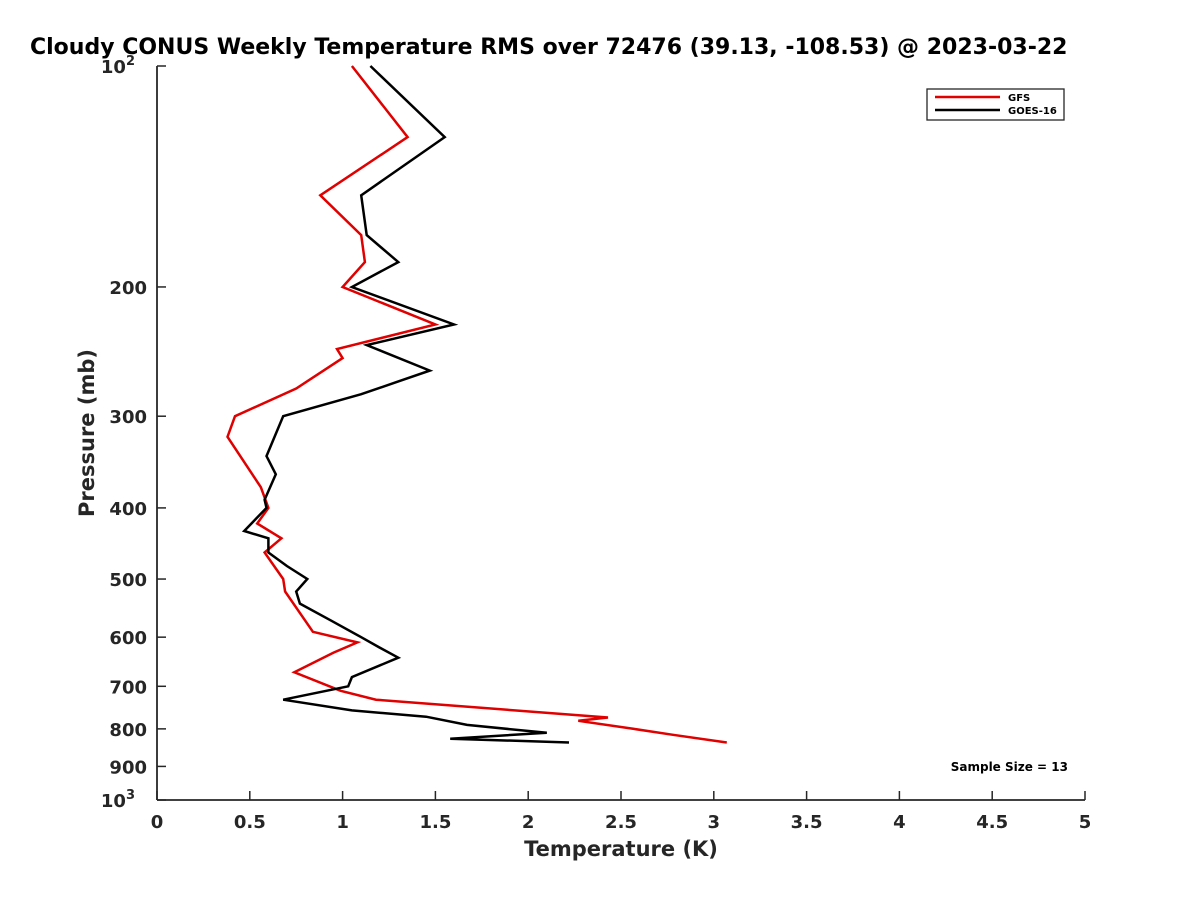 This screenshot has height=900, width=1200. Describe the element at coordinates (435, 822) in the screenshot. I see `x-tick-label: 1.5` at that location.